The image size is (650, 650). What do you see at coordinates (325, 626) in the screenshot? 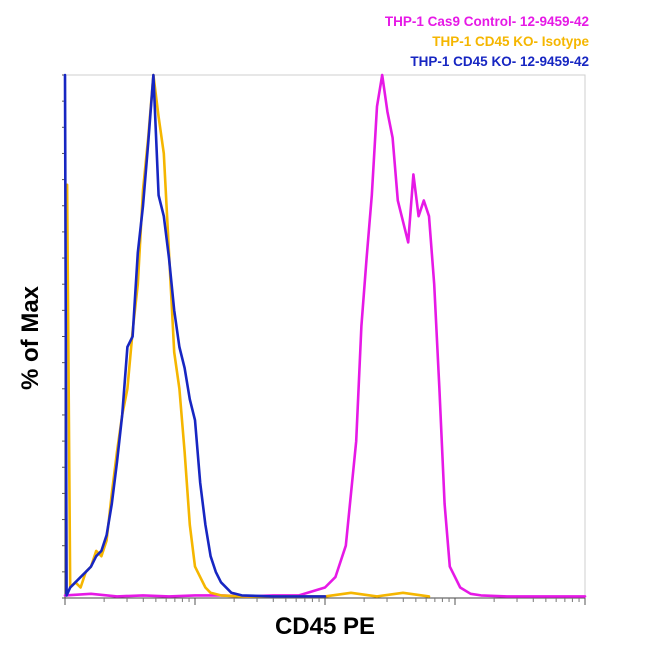
I see `x-axis-title: CD45 PE` at bounding box center [325, 626].